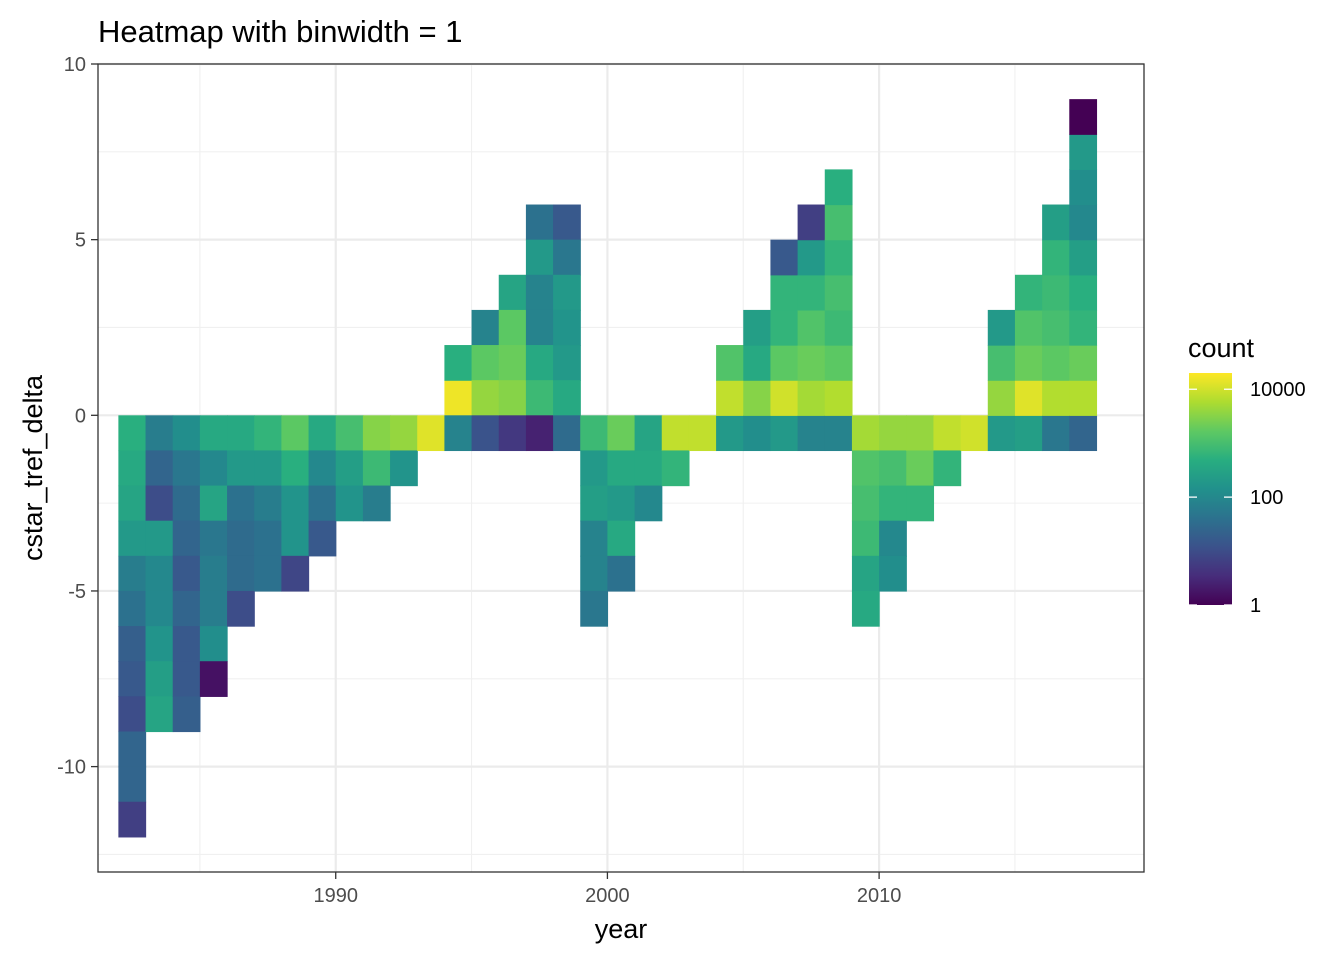 This screenshot has height=960, width=1344. Describe the element at coordinates (1210, 489) in the screenshot. I see `legend-colorbar` at that location.